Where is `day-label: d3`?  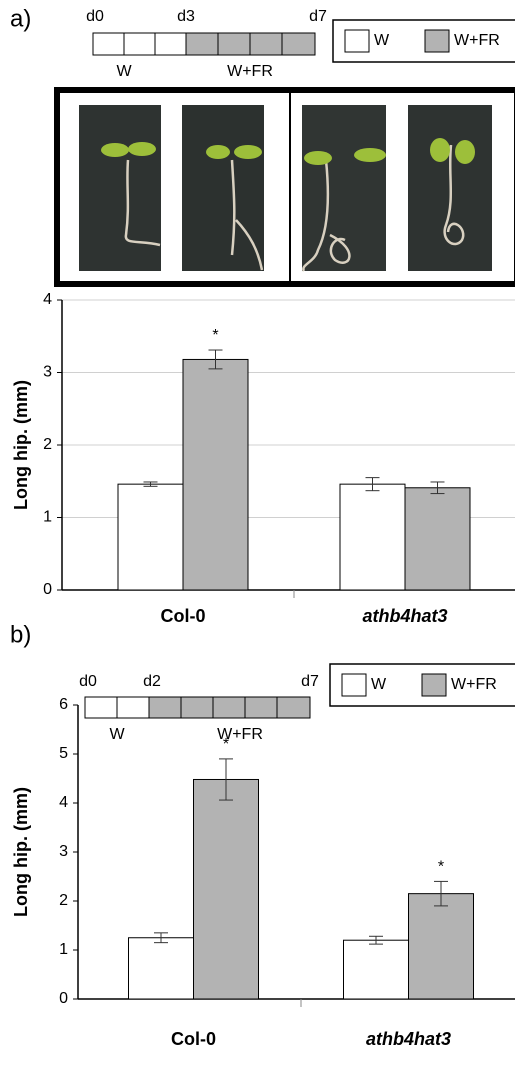 day-label: d3 is located at coordinates (186, 16).